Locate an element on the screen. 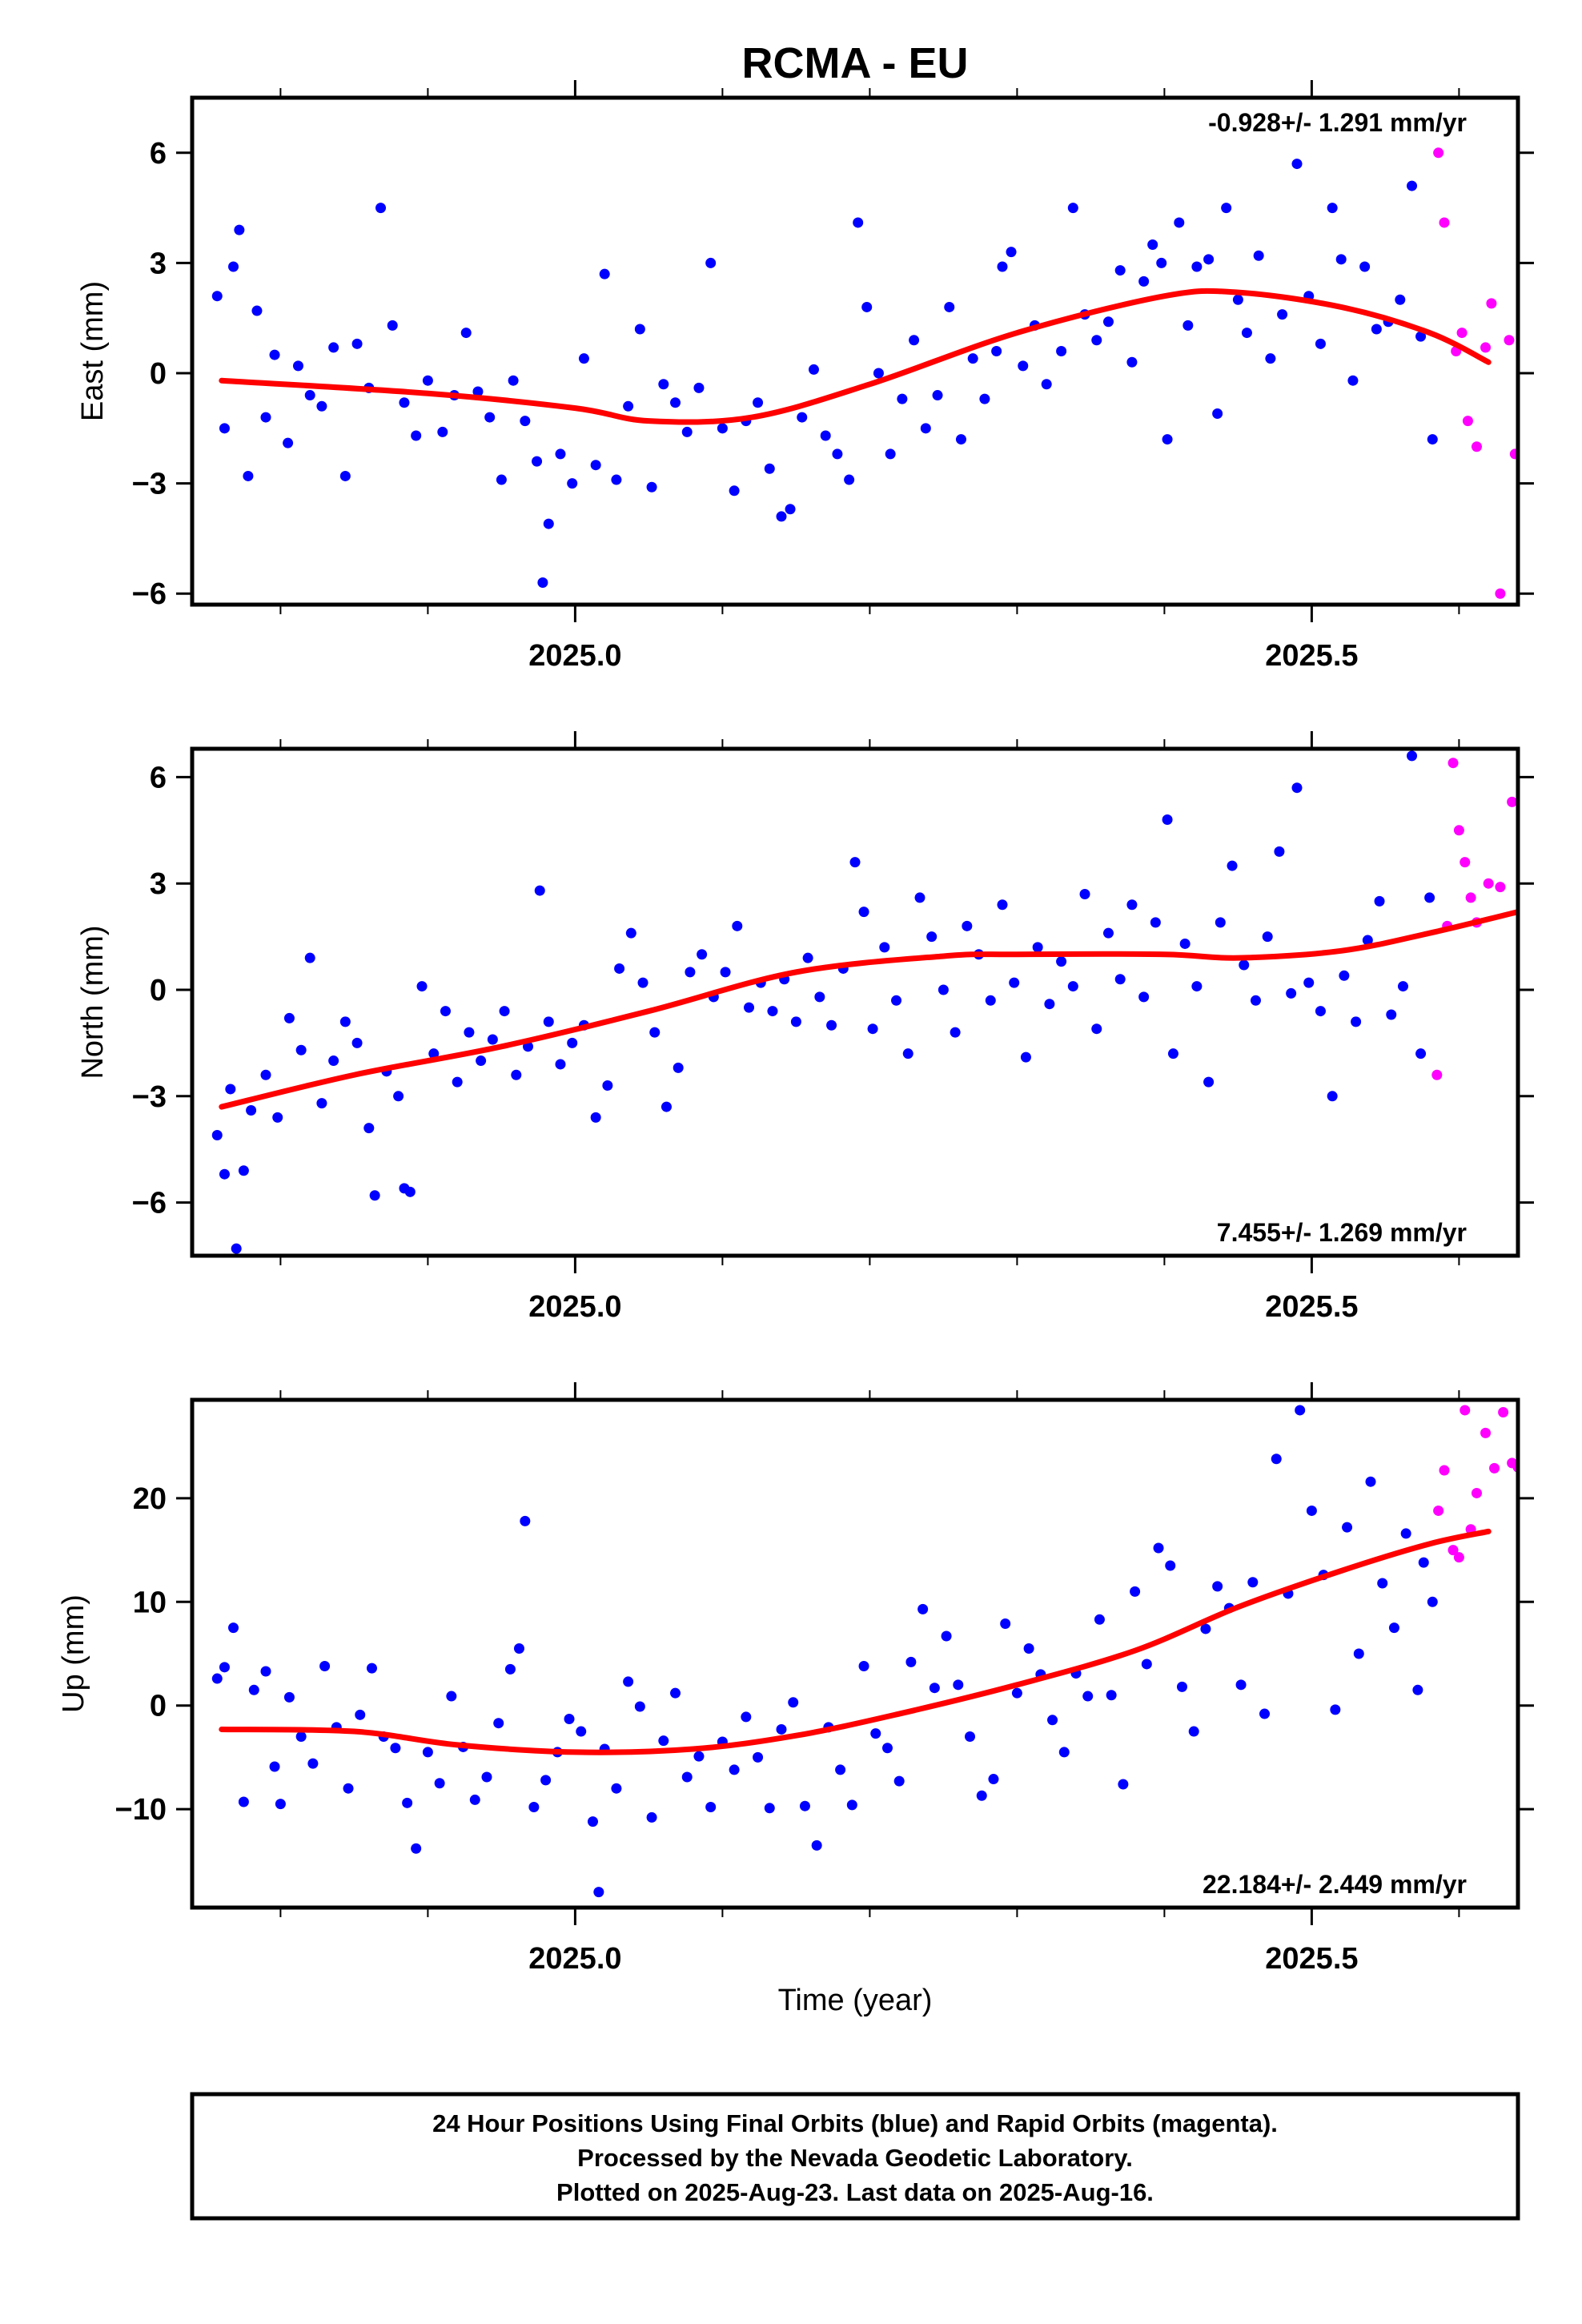  north-y-axis-label: North (mm) is located at coordinates (93, 1002).